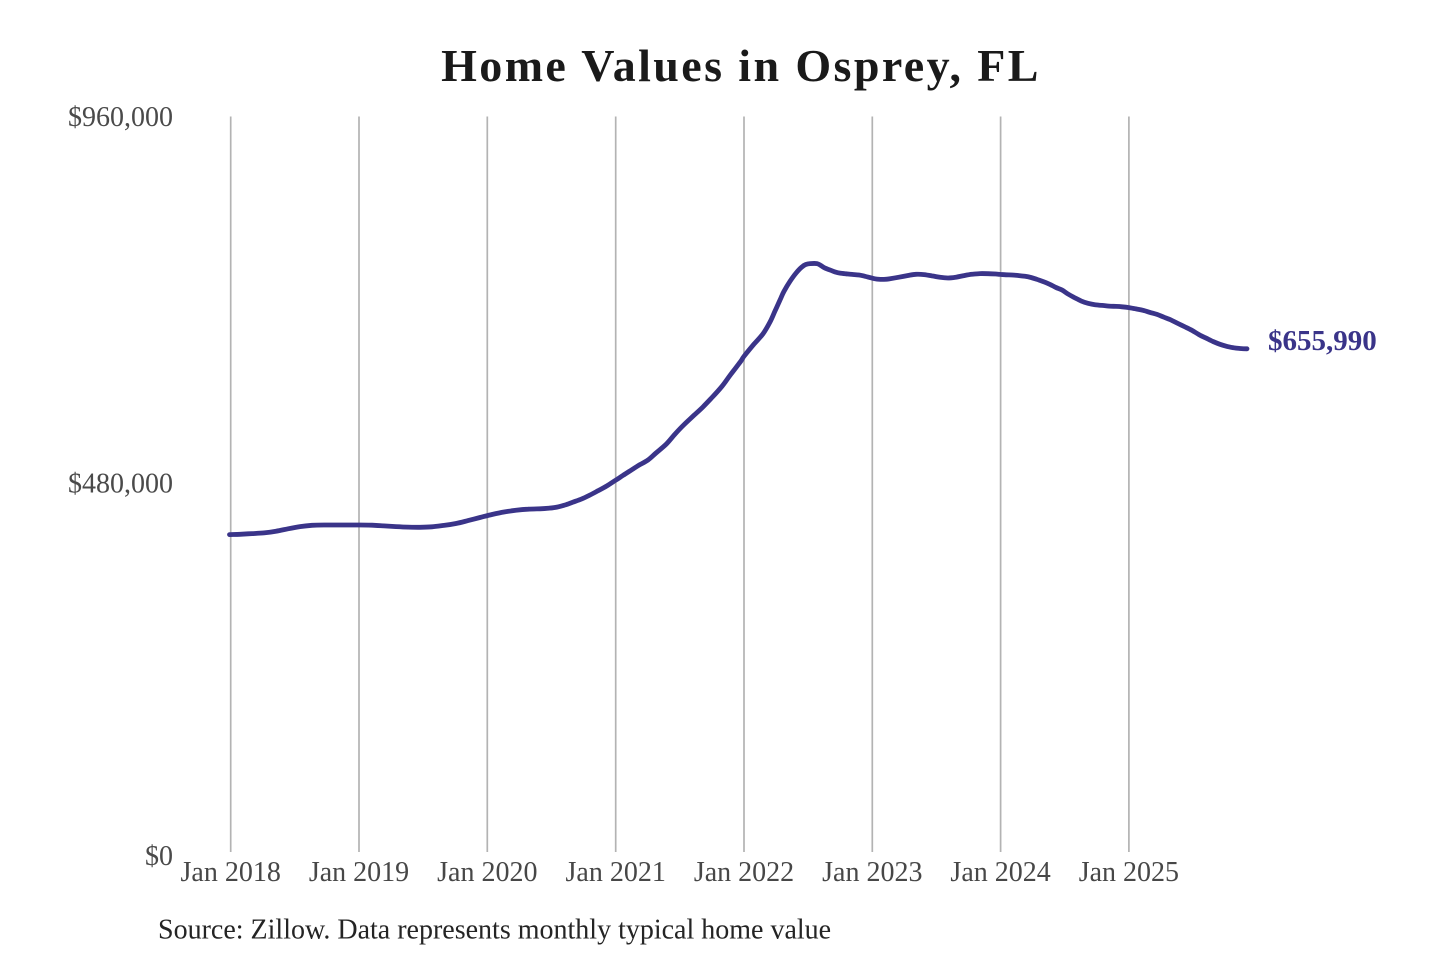 Image resolution: width=1440 pixels, height=965 pixels. I want to click on svg-text: Jan 2022, so click(744, 872).